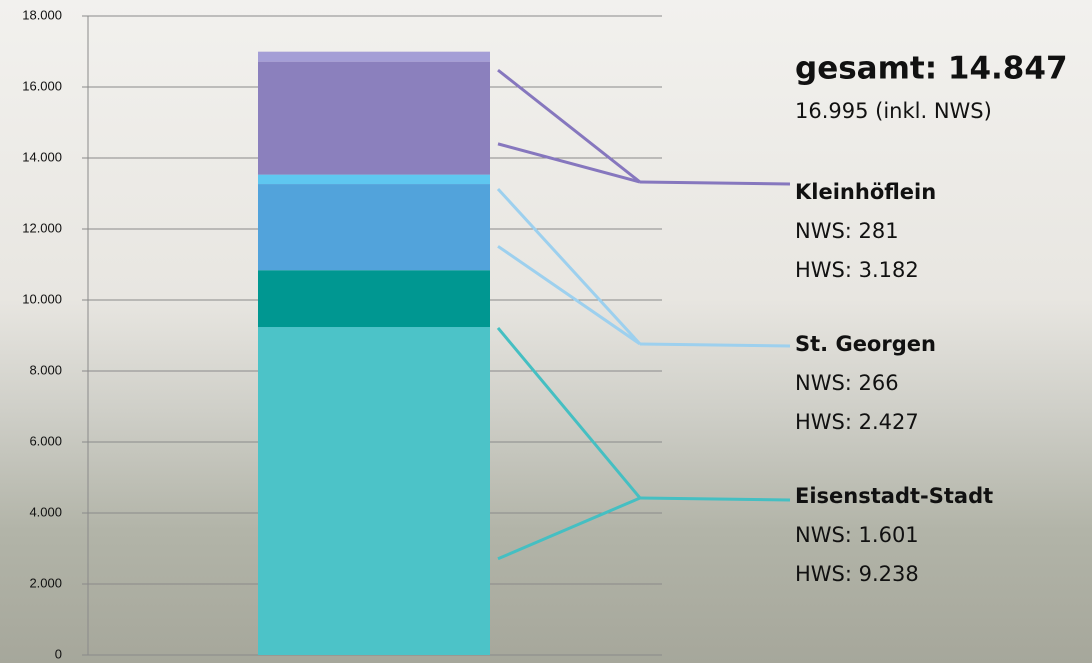 The height and width of the screenshot is (663, 1092). Describe the element at coordinates (847, 383) in the screenshot. I see `value-label: NWS: 266` at that location.